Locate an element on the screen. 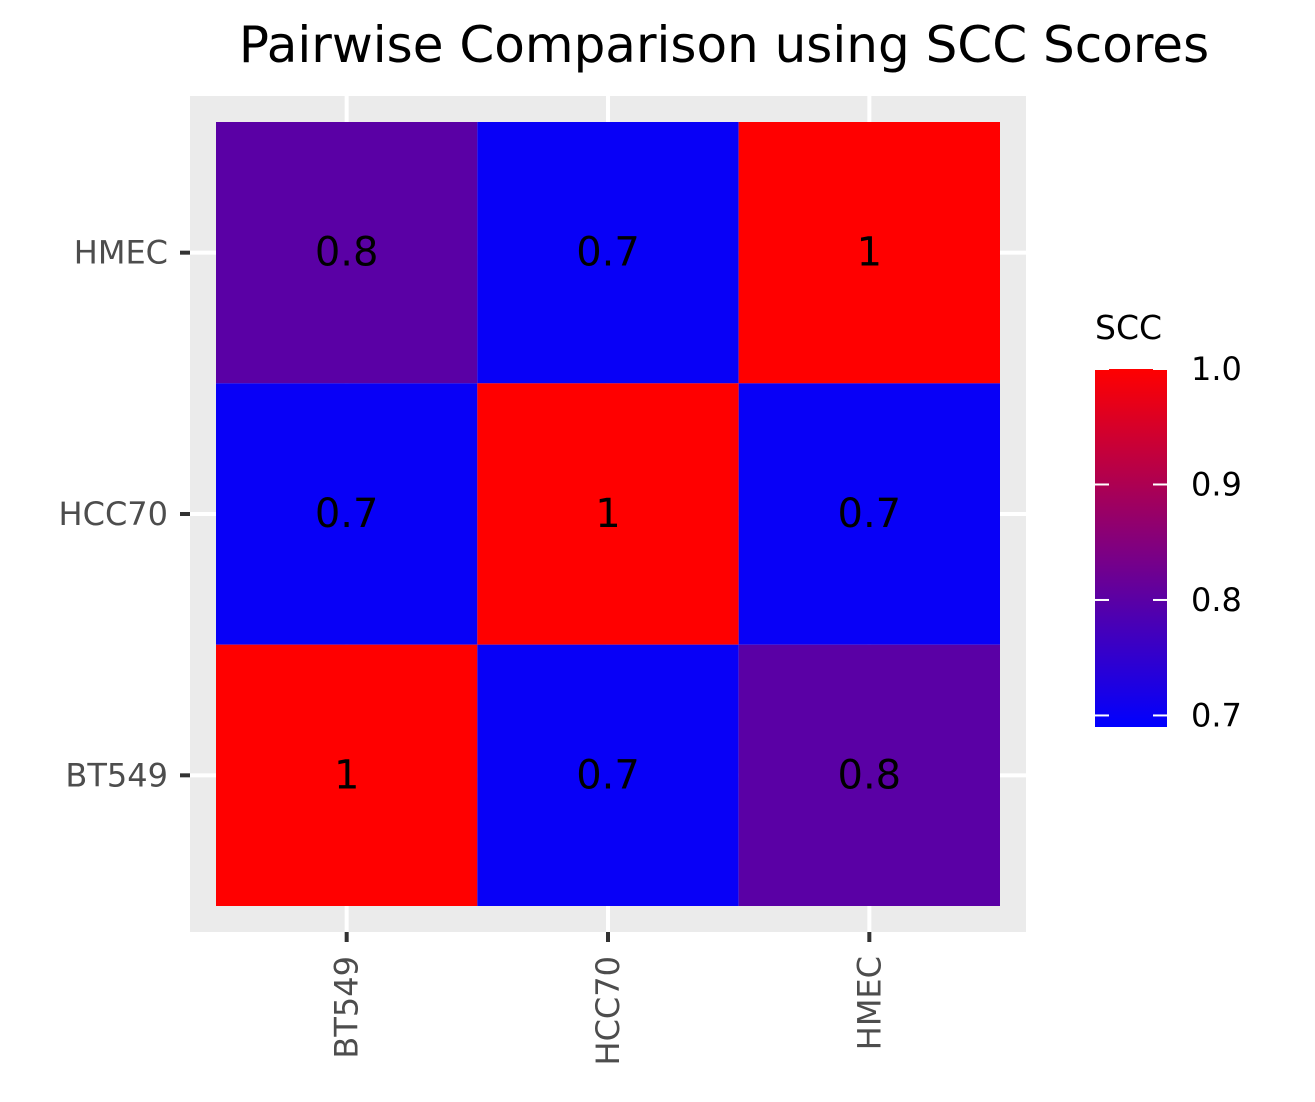 The image size is (1315, 1102). legend-tick-label: 1.0 is located at coordinates (1216, 369).